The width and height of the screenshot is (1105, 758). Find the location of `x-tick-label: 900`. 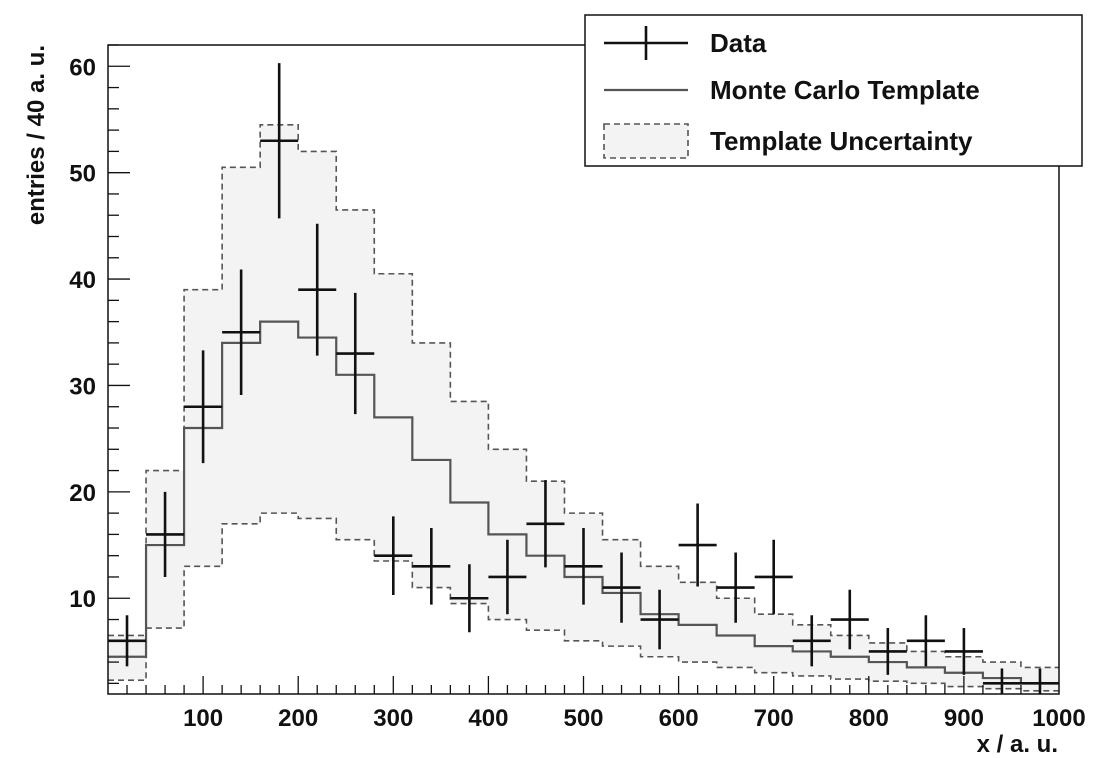

x-tick-label: 900 is located at coordinates (964, 718).